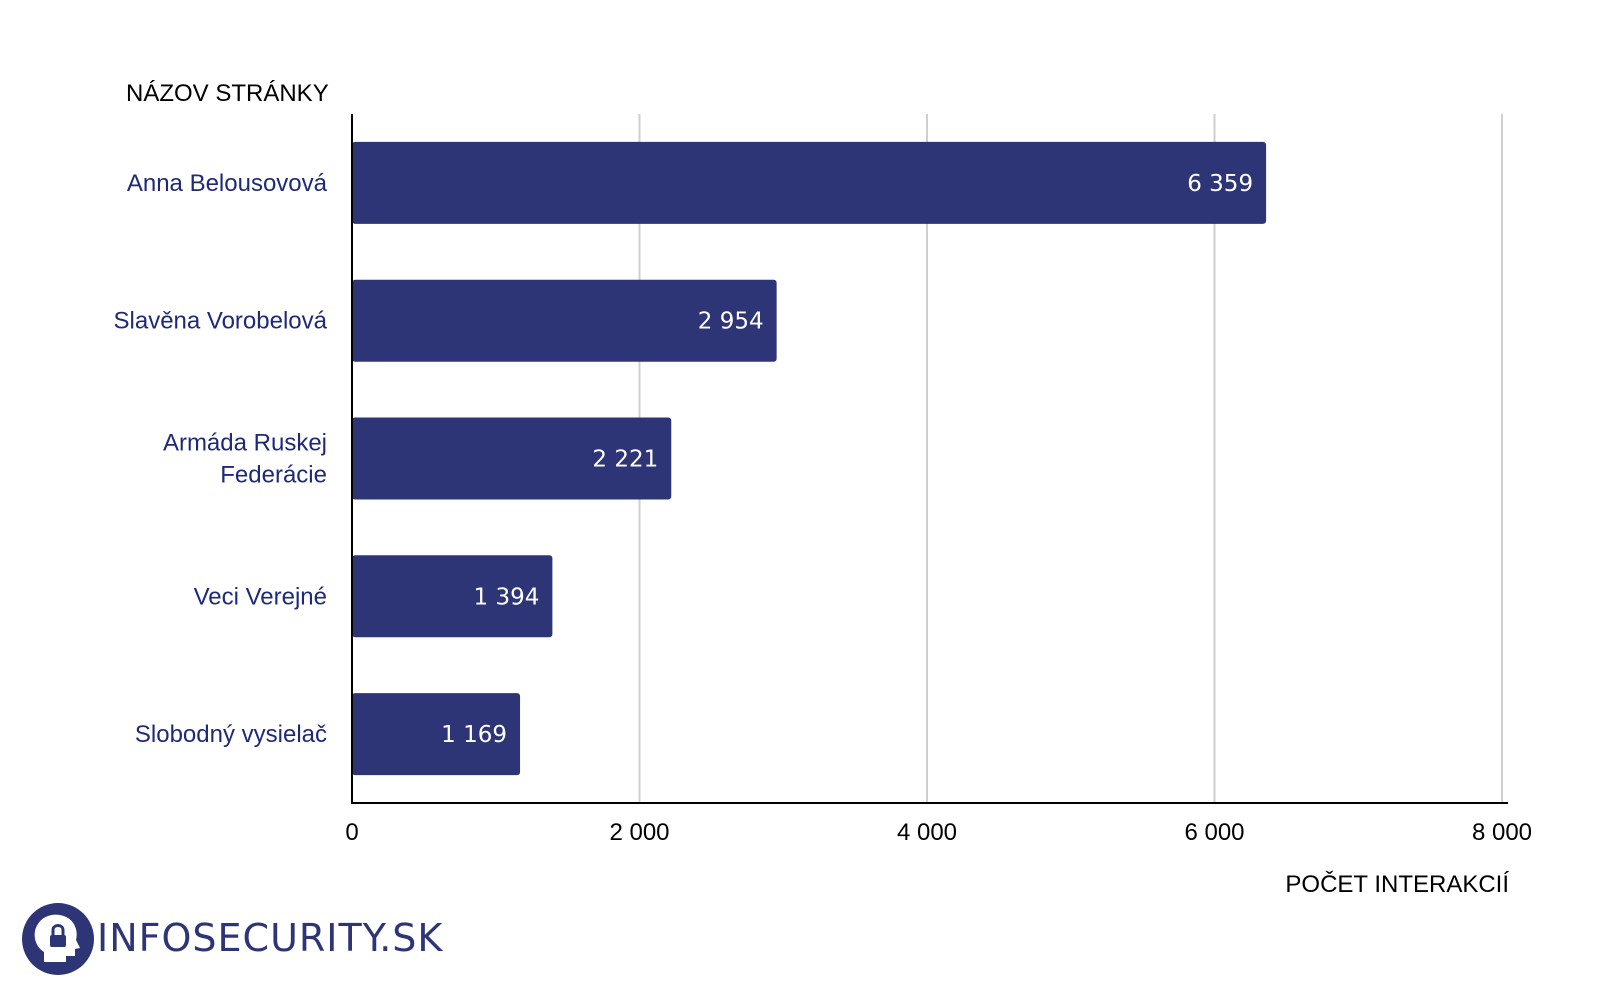 This screenshot has width=1600, height=989. What do you see at coordinates (58, 939) in the screenshot?
I see `head-lock-icon` at bounding box center [58, 939].